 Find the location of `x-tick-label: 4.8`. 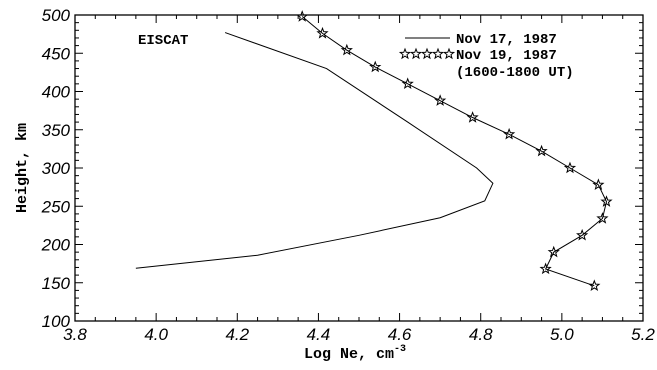

x-tick-label: 4.8 is located at coordinates (481, 334).